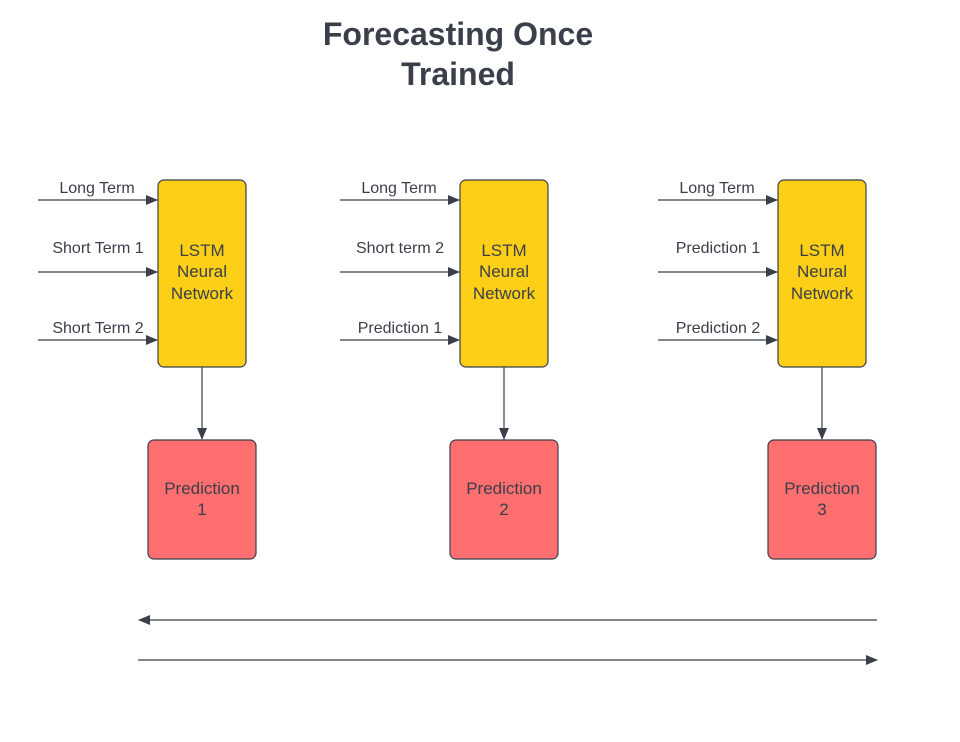 Image resolution: width=960 pixels, height=742 pixels. Describe the element at coordinates (201, 509) in the screenshot. I see `prediction-text-2: 1` at that location.